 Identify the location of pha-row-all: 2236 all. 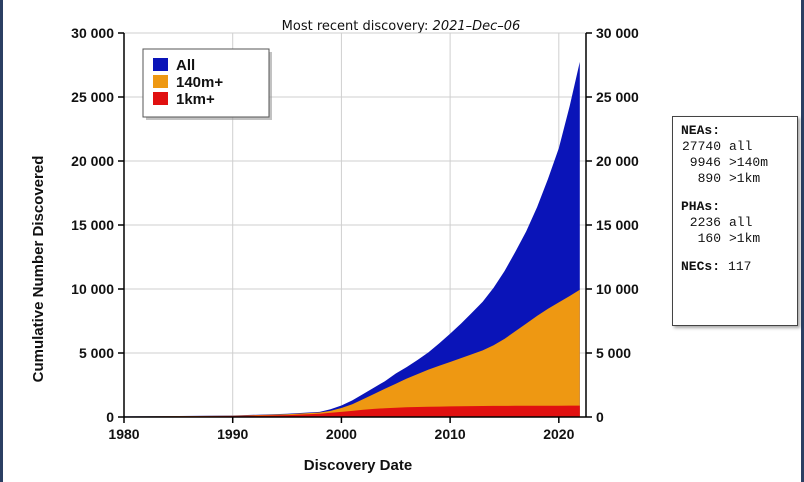
(739, 223).